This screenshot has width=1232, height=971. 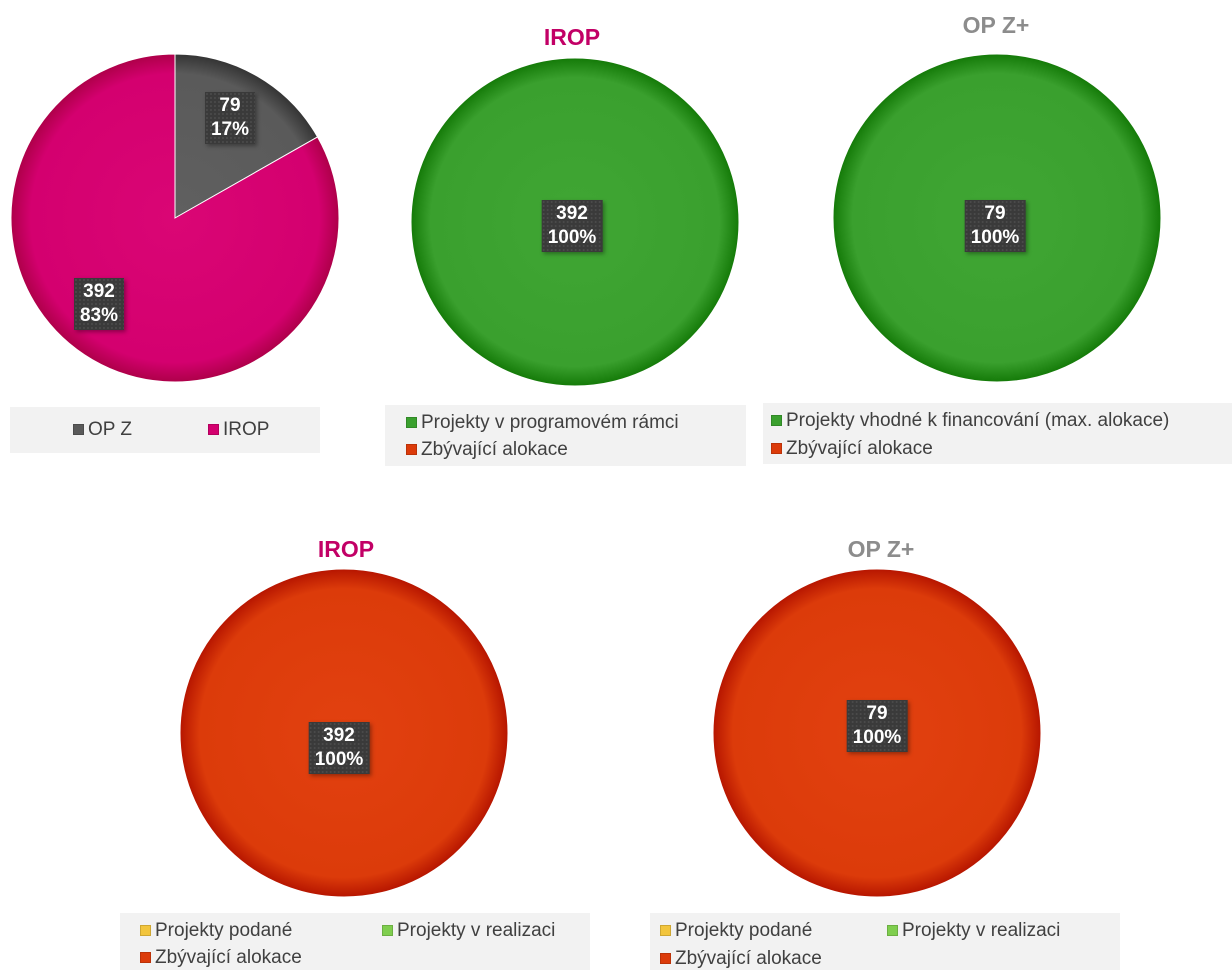 What do you see at coordinates (877, 726) in the screenshot?
I see `data-label-opz-status: 79 100%` at bounding box center [877, 726].